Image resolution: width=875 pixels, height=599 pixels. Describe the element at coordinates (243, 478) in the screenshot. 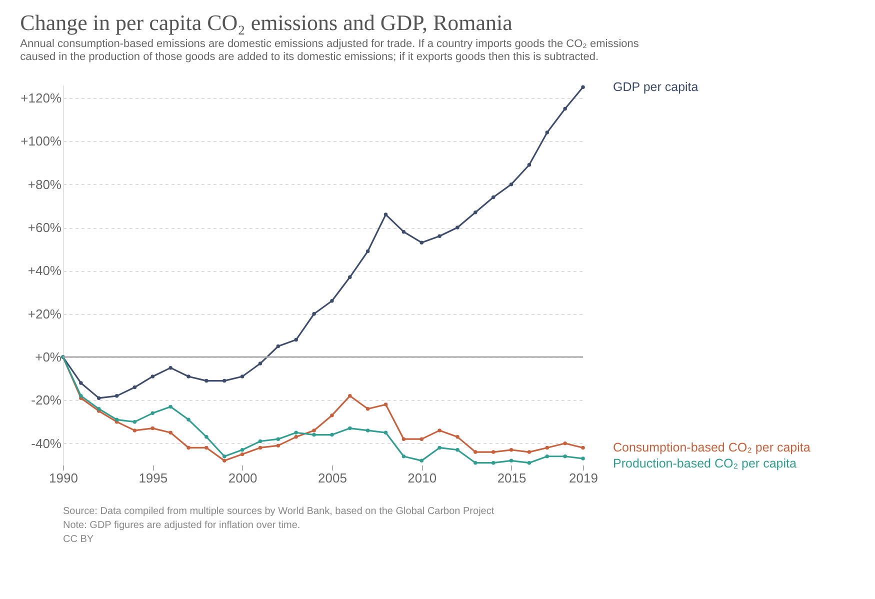

I see `x-tick-label: 2000` at that location.